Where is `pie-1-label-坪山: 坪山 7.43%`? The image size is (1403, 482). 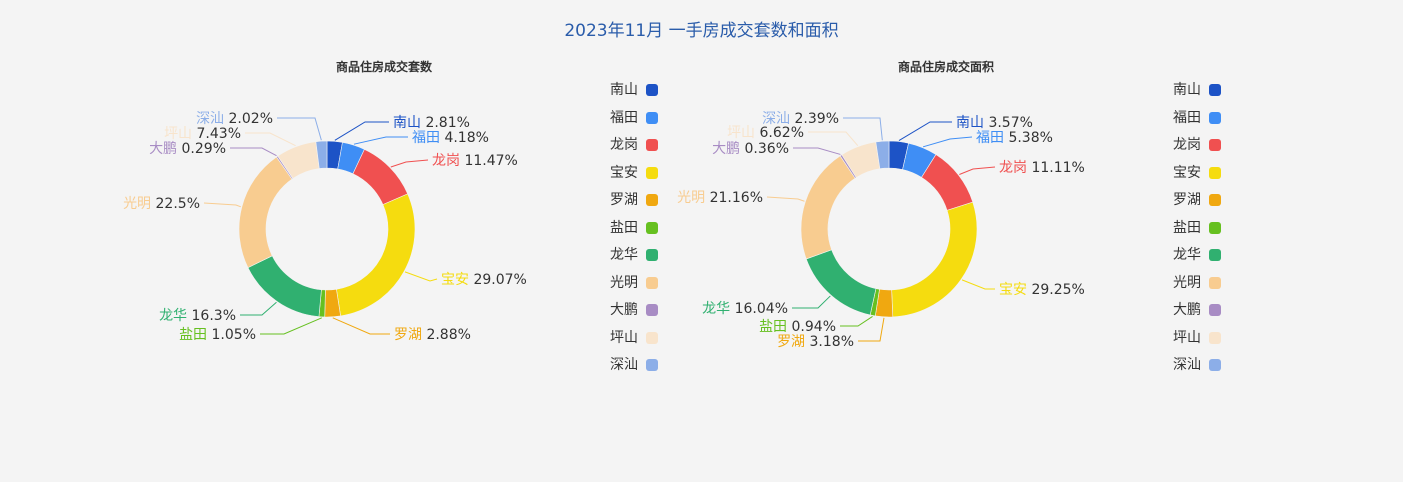
pie-1-label-坪山: 坪山 7.43% is located at coordinates (202, 134).